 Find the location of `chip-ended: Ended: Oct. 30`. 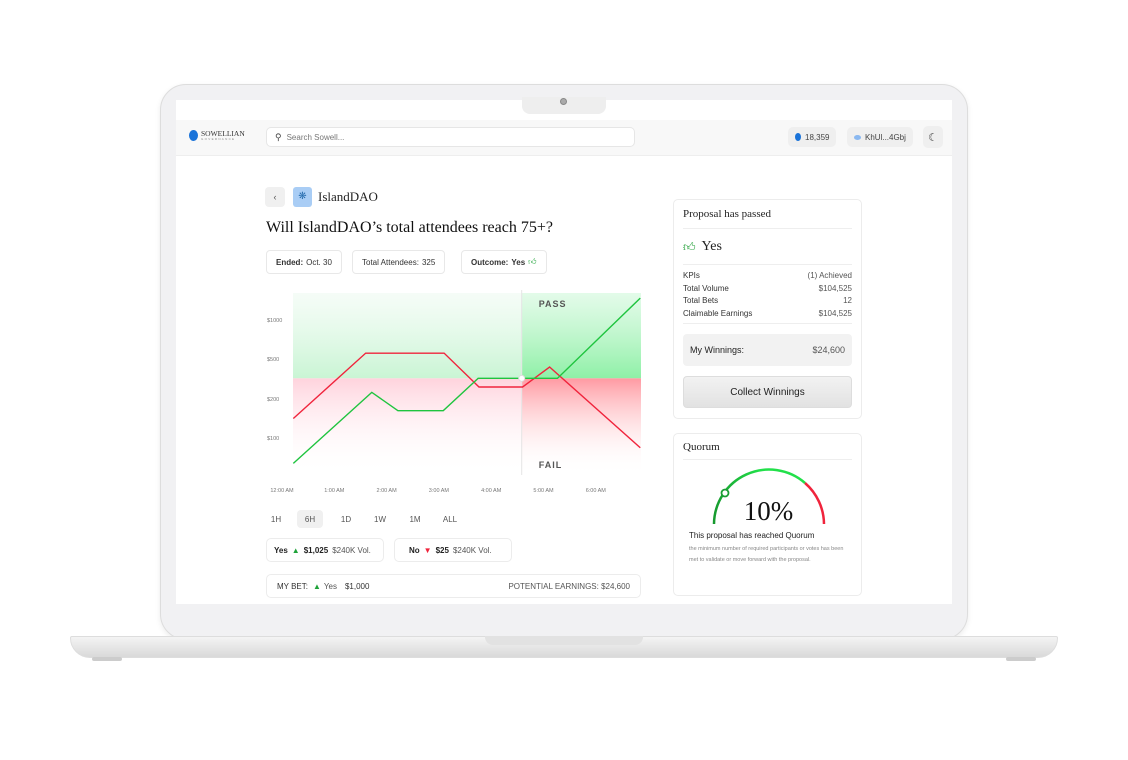

chip-ended: Ended: Oct. 30 is located at coordinates (304, 262).